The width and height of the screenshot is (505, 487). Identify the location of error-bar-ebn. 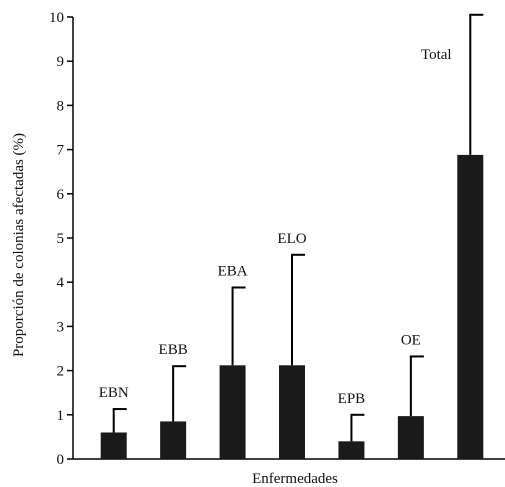
(119, 420).